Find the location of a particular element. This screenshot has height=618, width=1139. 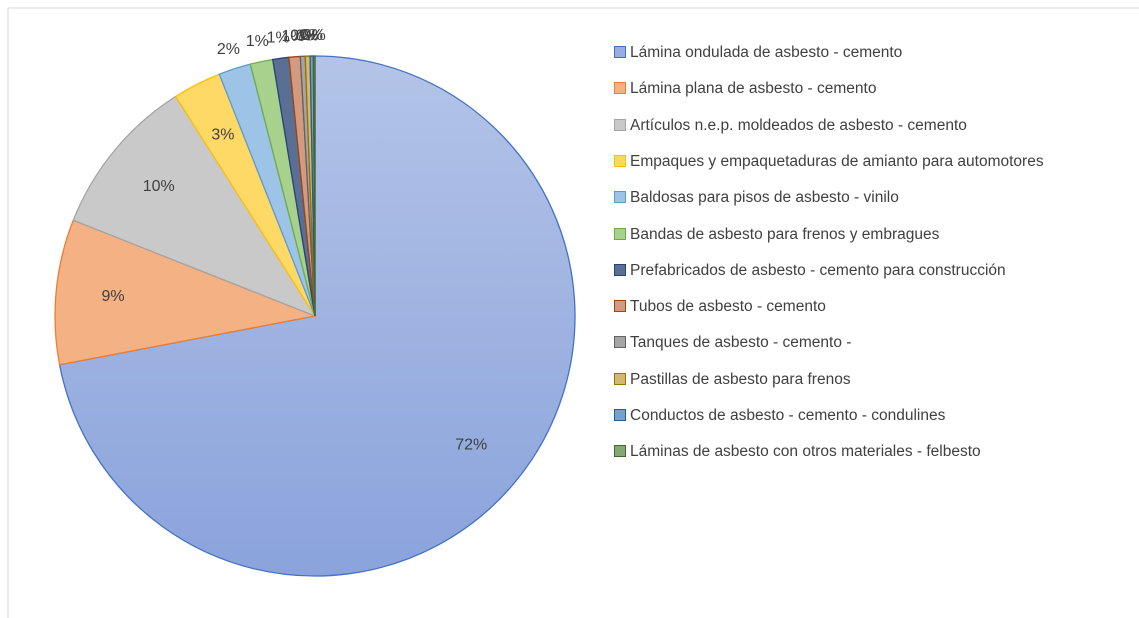

data-label: 10% is located at coordinates (159, 186).